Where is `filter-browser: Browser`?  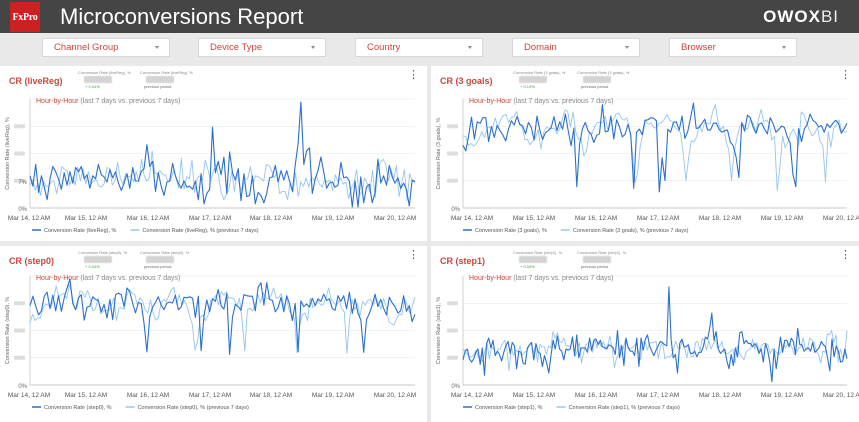 filter-browser: Browser is located at coordinates (733, 47).